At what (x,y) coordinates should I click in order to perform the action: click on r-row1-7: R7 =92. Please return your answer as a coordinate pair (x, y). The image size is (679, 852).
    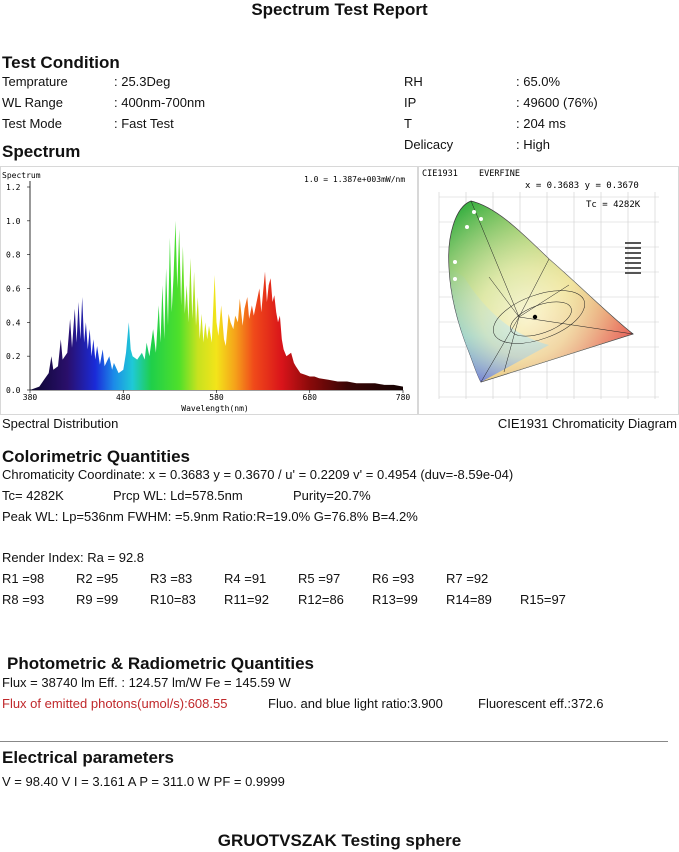
    Looking at the image, I should click on (467, 578).